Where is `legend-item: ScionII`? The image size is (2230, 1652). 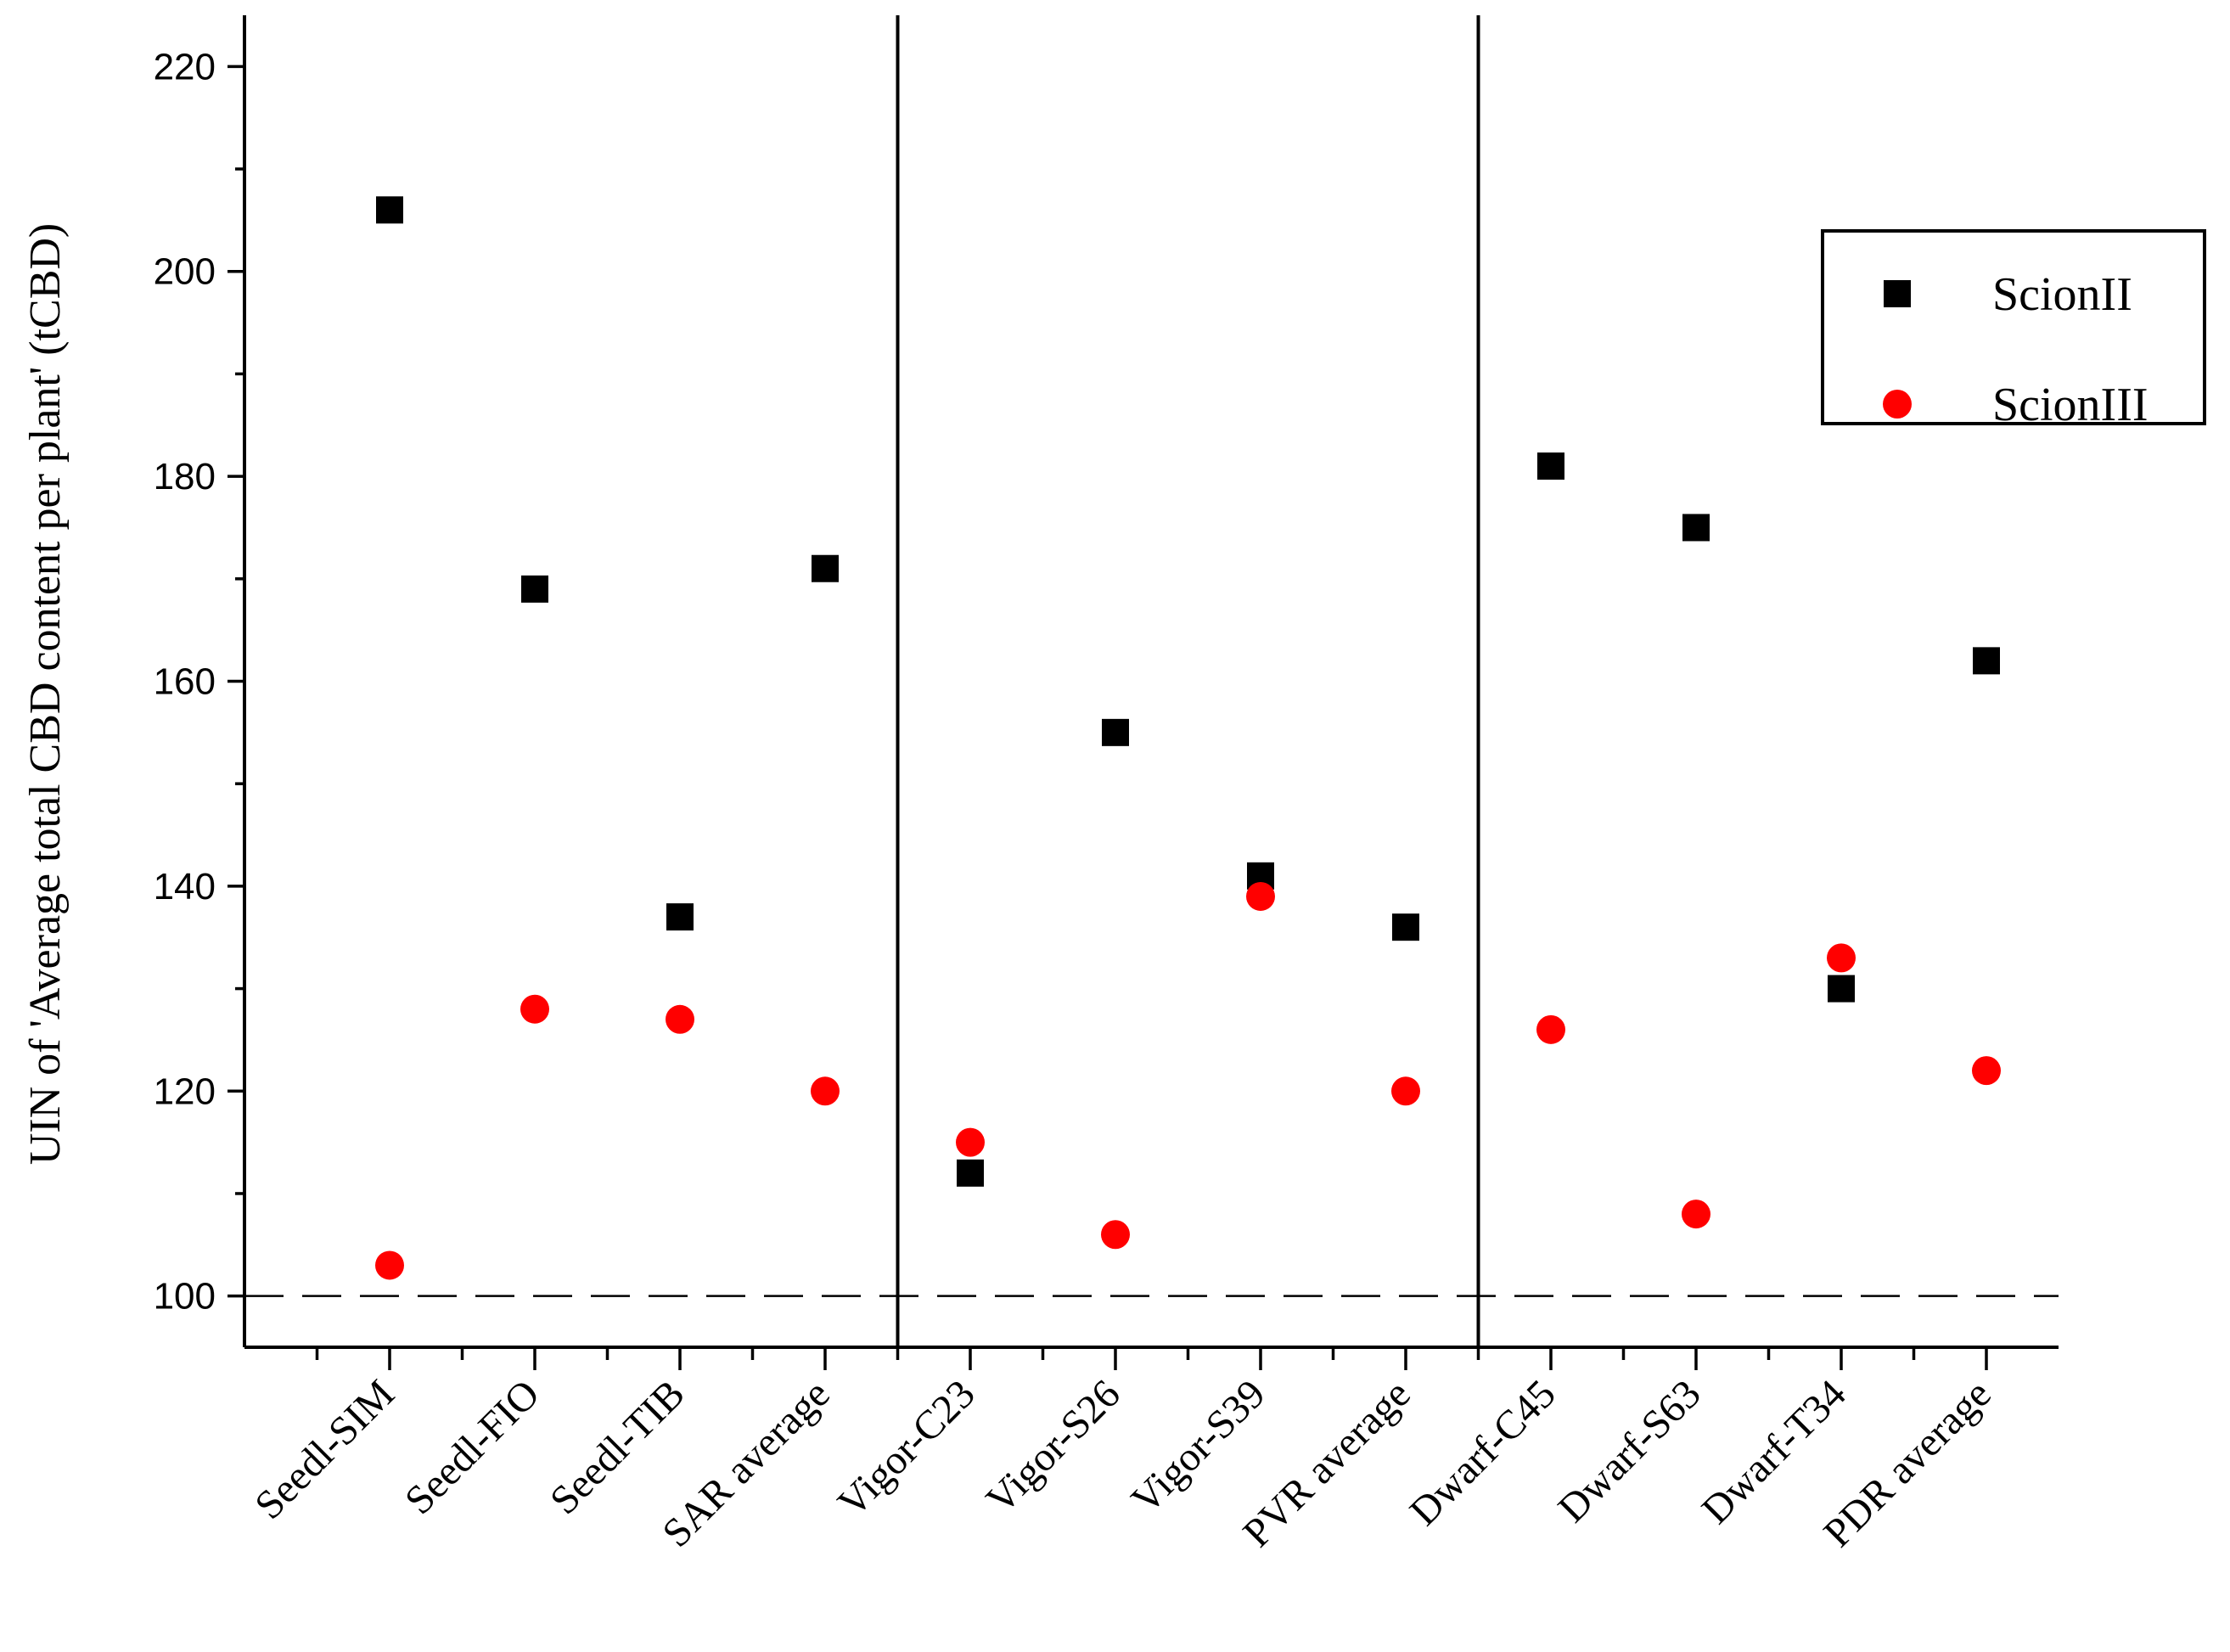 legend-item: ScionII is located at coordinates (2008, 294).